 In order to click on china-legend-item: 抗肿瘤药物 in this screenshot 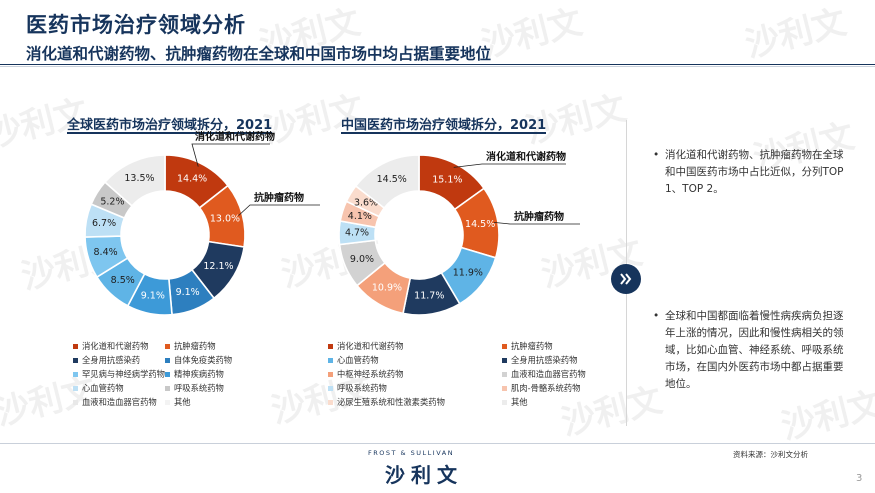, I will do `click(527, 346)`.